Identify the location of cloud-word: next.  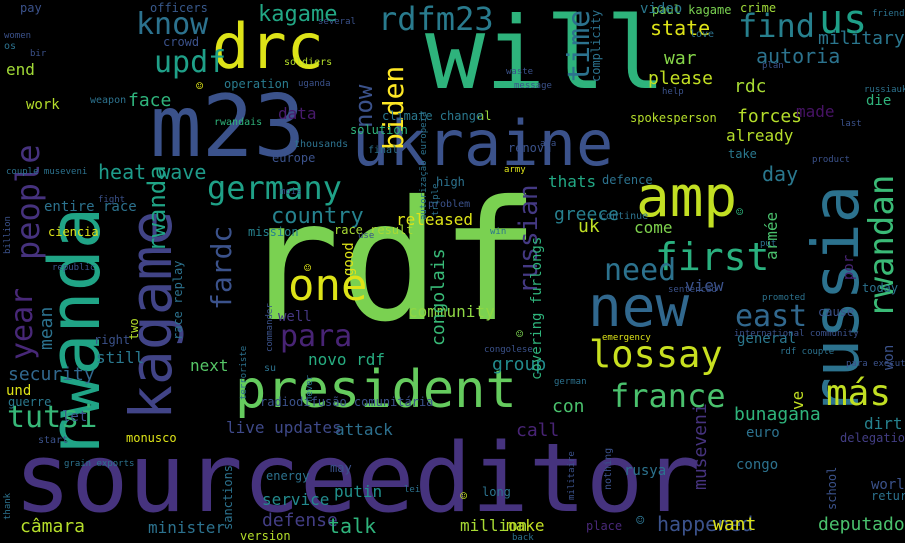
(209, 365).